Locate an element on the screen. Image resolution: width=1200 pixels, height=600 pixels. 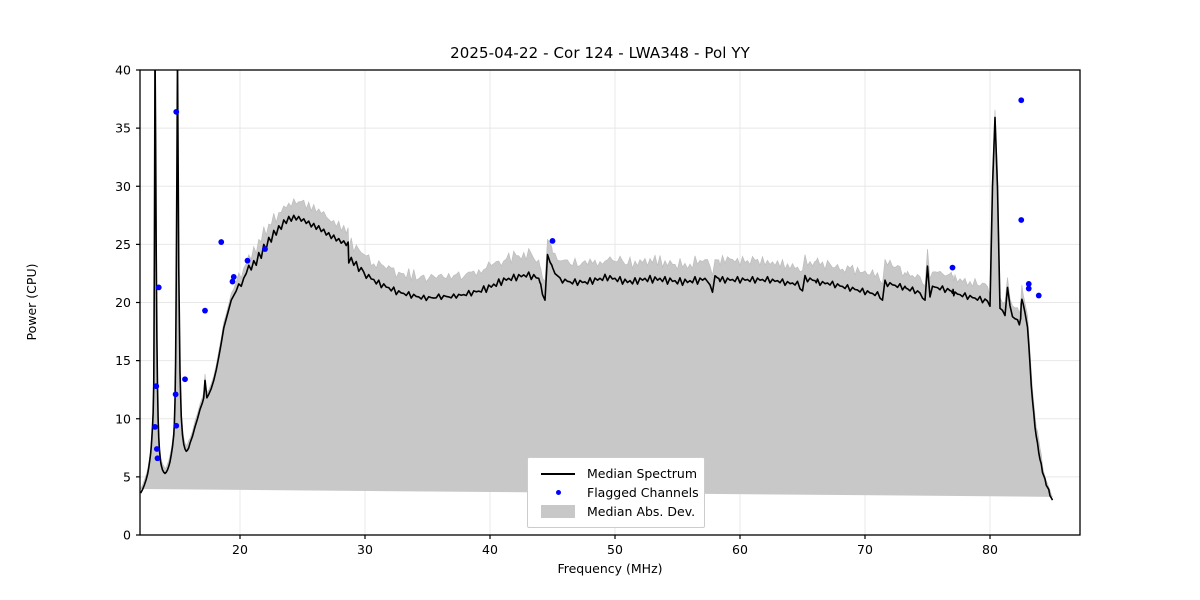
y-tick-label: 15 is located at coordinates (123, 360).